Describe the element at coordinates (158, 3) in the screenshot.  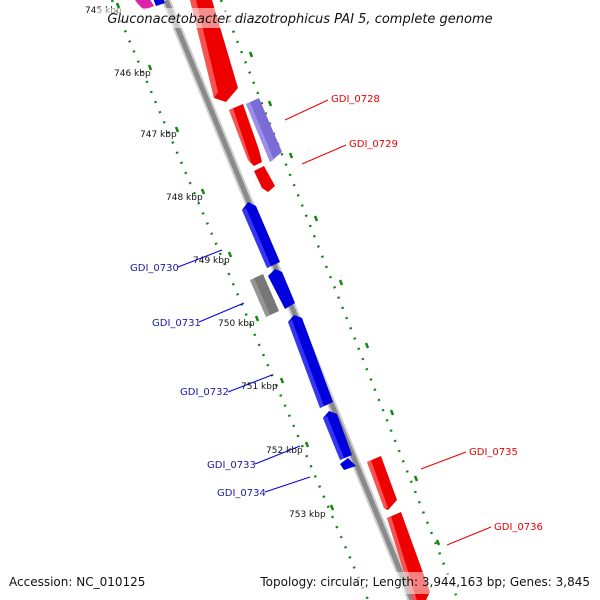
I see `gene-partial-blue-top` at that location.